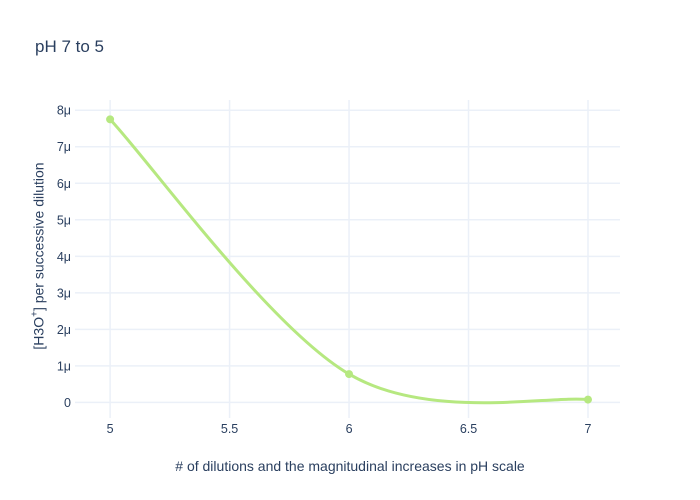 This screenshot has height=500, width=700. I want to click on y-tick-label: 3μ, so click(64, 293).